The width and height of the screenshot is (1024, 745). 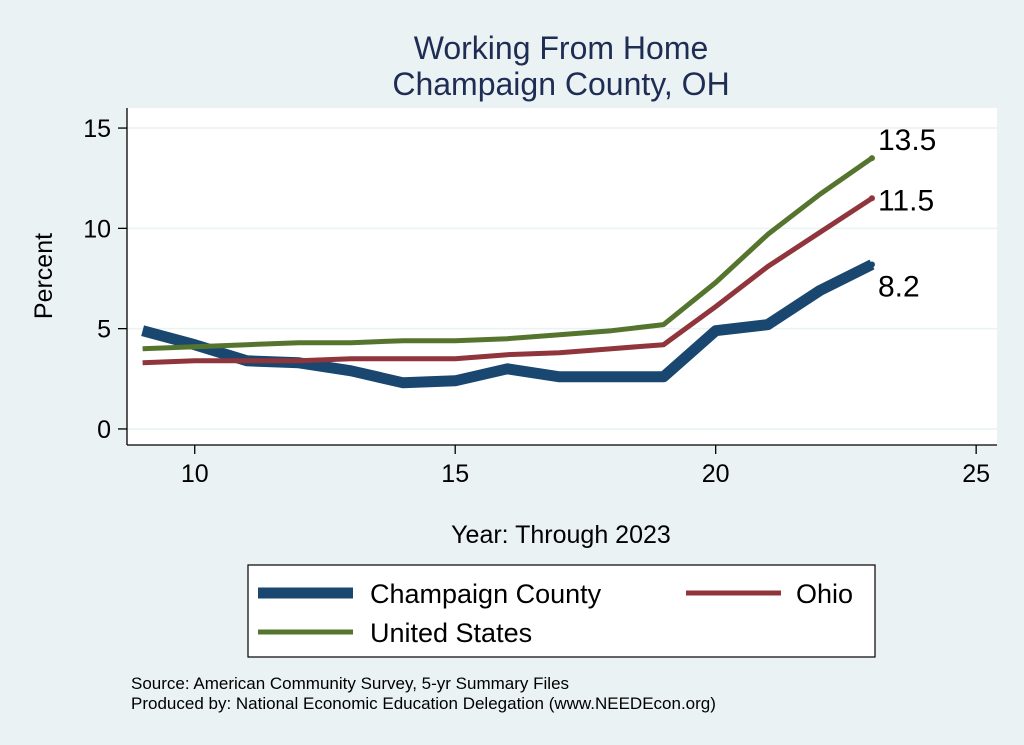 I want to click on legend-box, so click(x=561, y=611).